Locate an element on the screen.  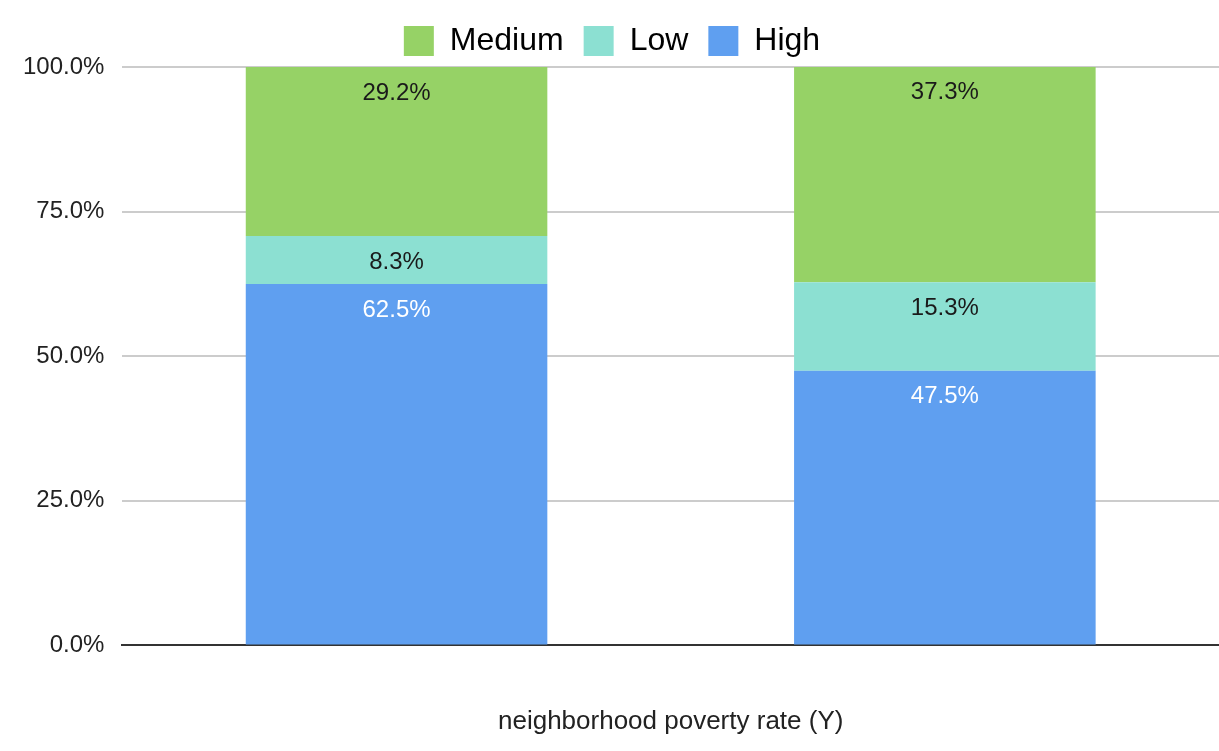
data-label: 29.2% is located at coordinates (396, 91).